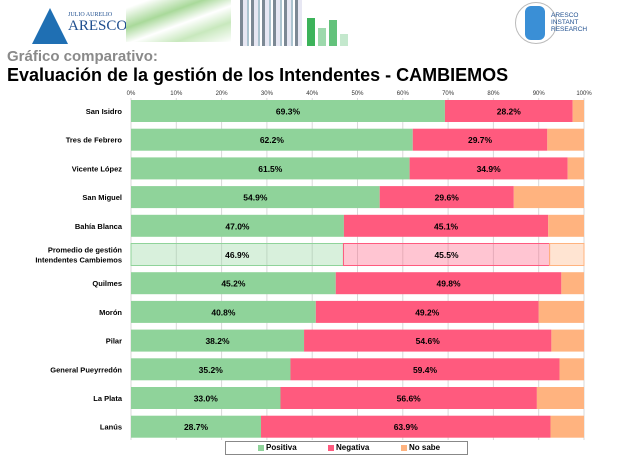 The width and height of the screenshot is (618, 460). I want to click on legend-negativa: Negativa, so click(348, 447).